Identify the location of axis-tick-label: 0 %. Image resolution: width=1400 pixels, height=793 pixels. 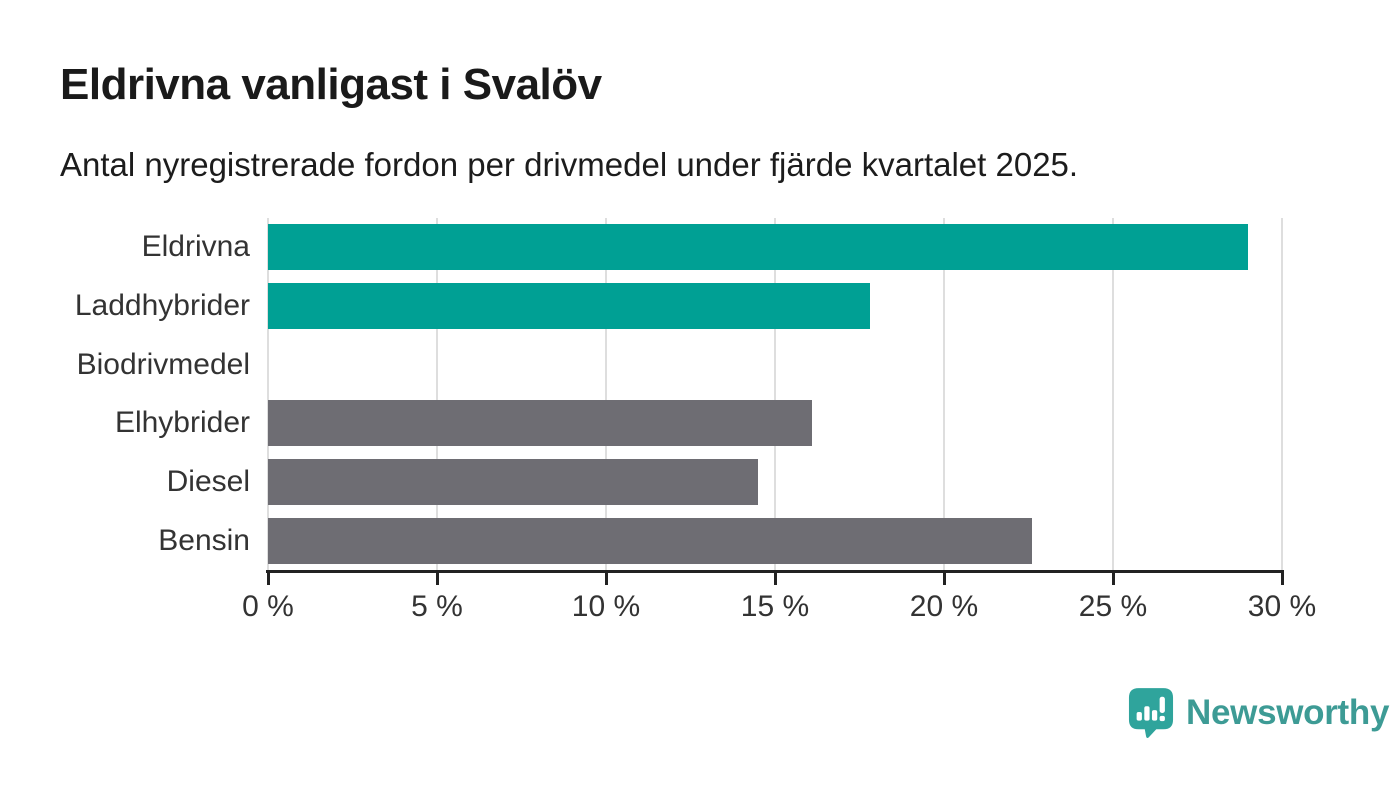
(268, 606).